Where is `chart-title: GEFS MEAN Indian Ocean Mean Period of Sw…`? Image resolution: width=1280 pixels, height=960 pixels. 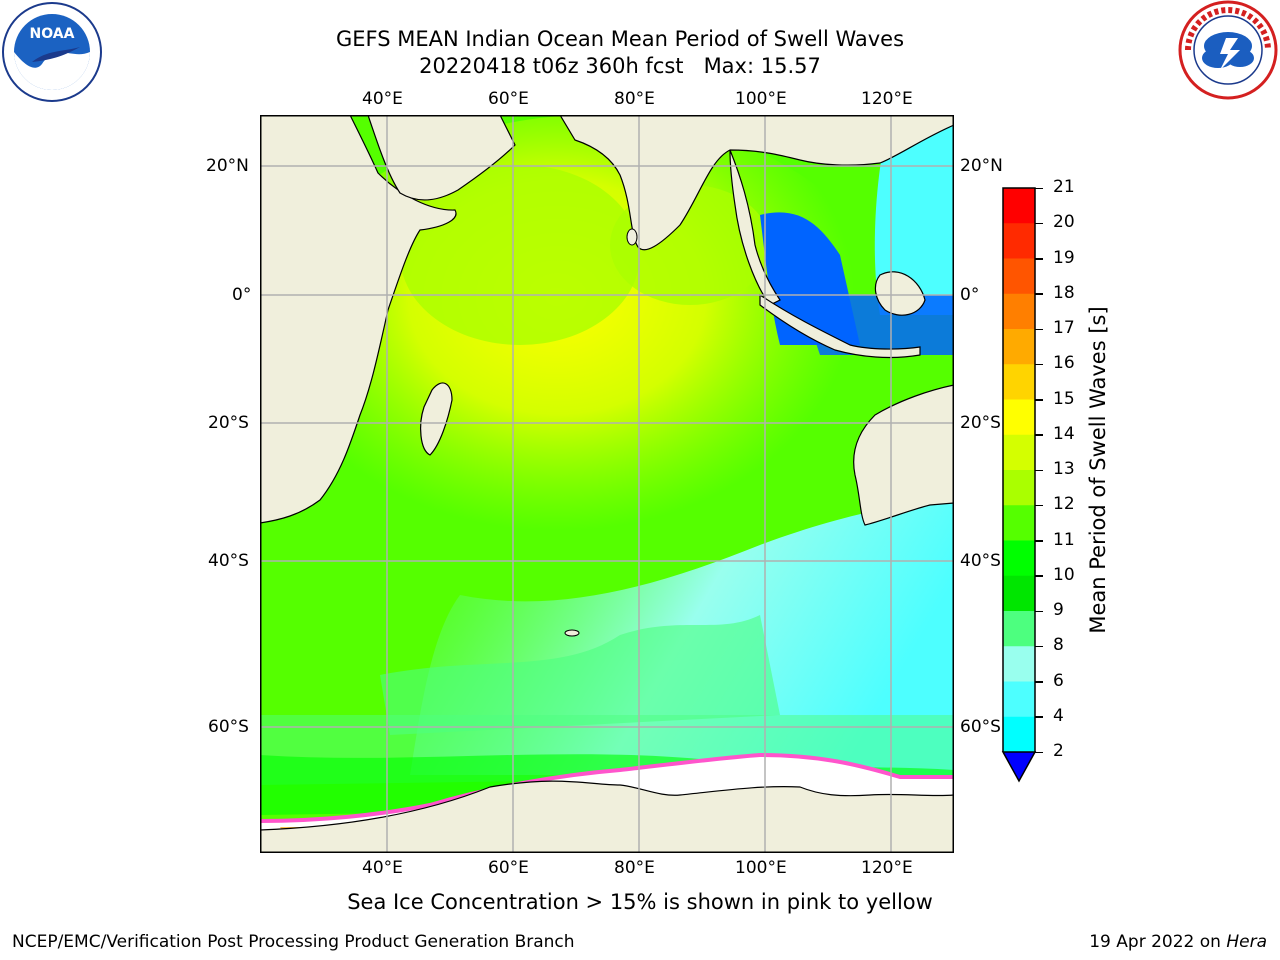
chart-title: GEFS MEAN Indian Ocean Mean Period of Sw… is located at coordinates (620, 39).